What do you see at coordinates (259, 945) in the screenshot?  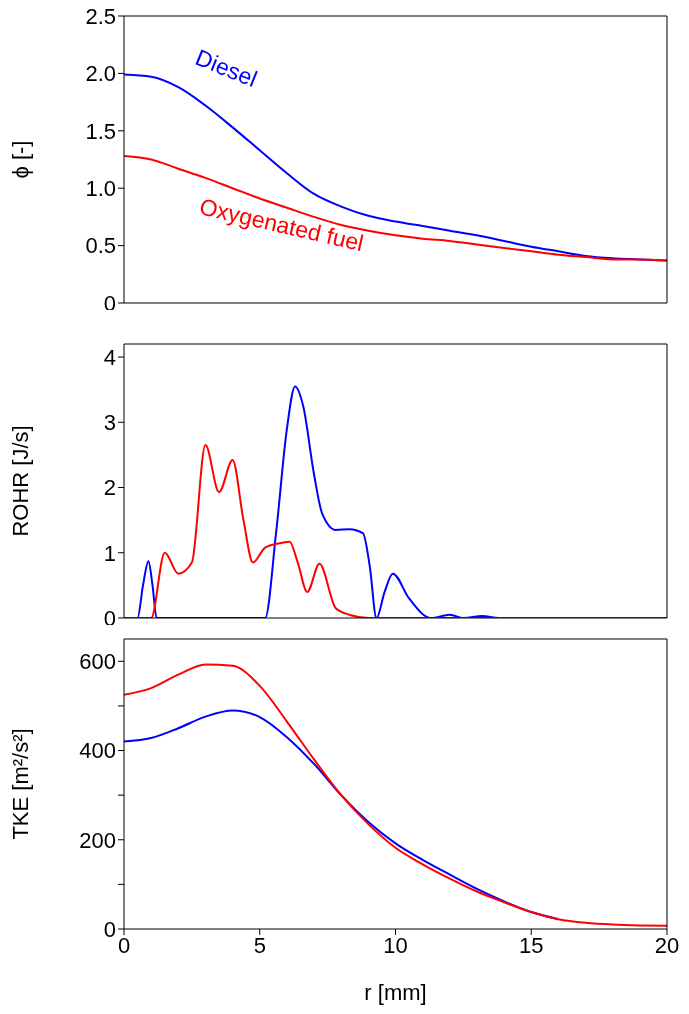 I see `x-tick-label: 5` at bounding box center [259, 945].